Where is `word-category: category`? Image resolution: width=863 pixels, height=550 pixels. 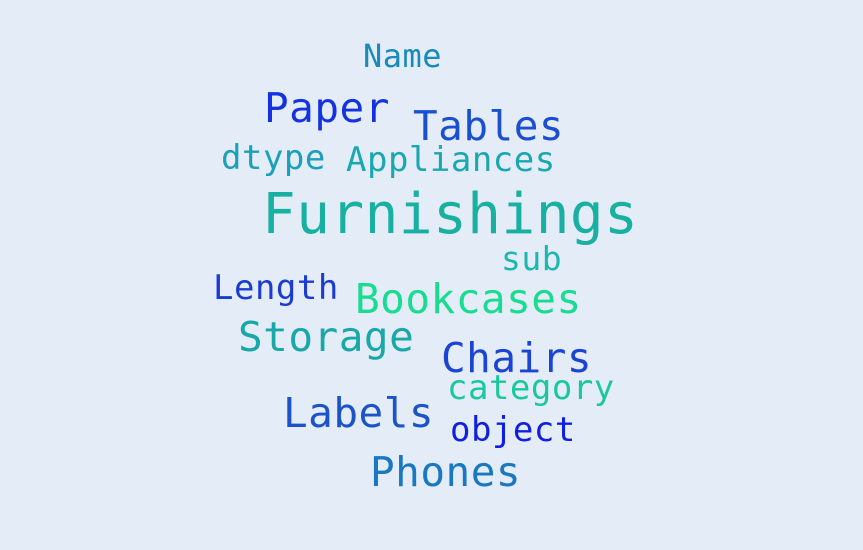
word-category: category is located at coordinates (531, 388).